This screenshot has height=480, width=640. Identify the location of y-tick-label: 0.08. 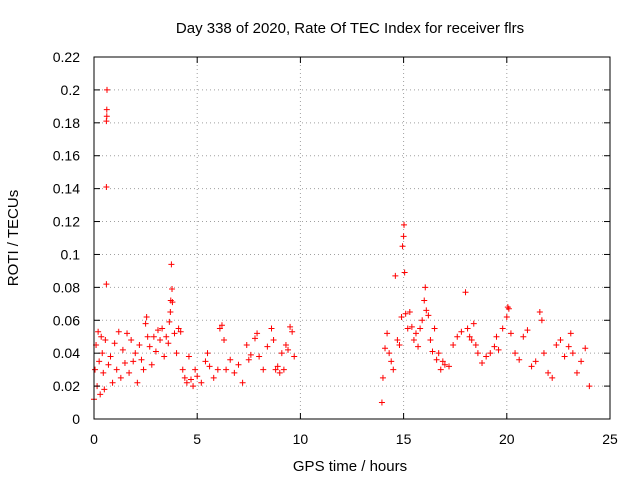
(66, 287).